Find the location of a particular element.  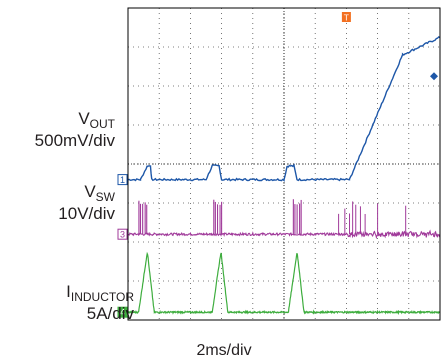

vsw-label: VSW is located at coordinates (99, 193).